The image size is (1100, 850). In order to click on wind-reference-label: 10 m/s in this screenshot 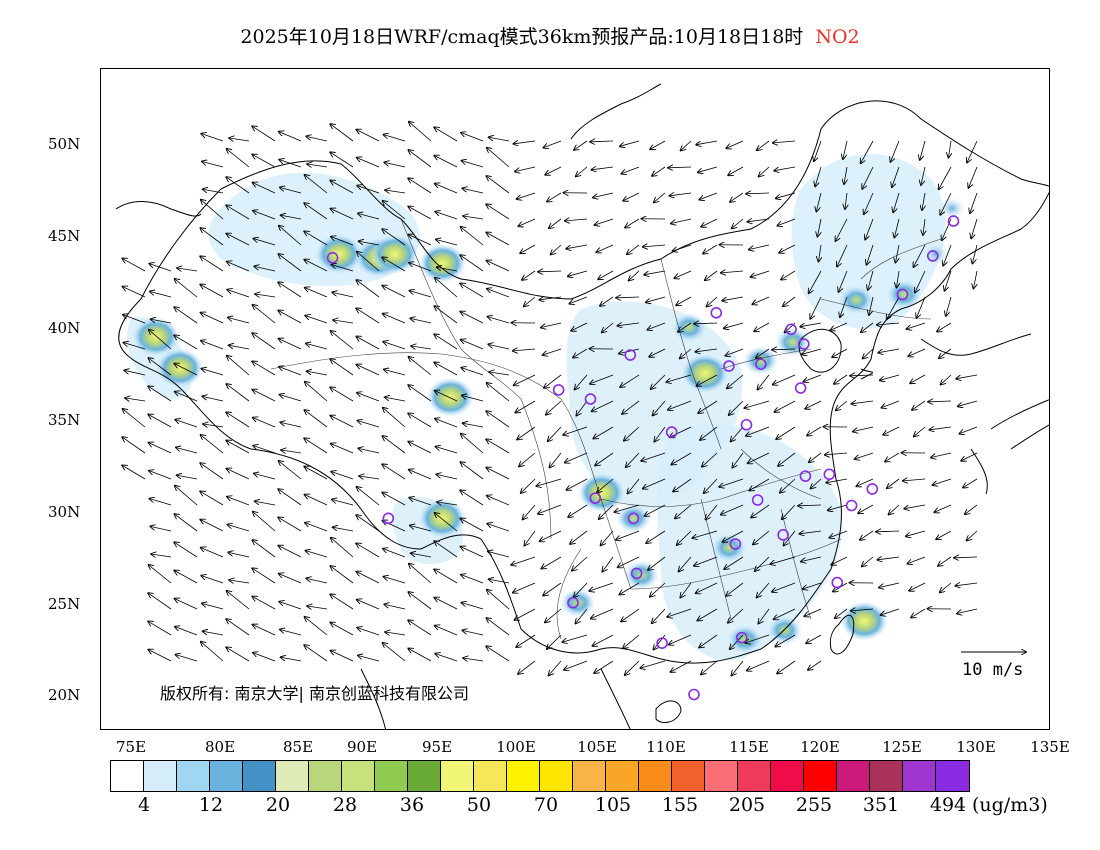, I will do `click(993, 670)`.